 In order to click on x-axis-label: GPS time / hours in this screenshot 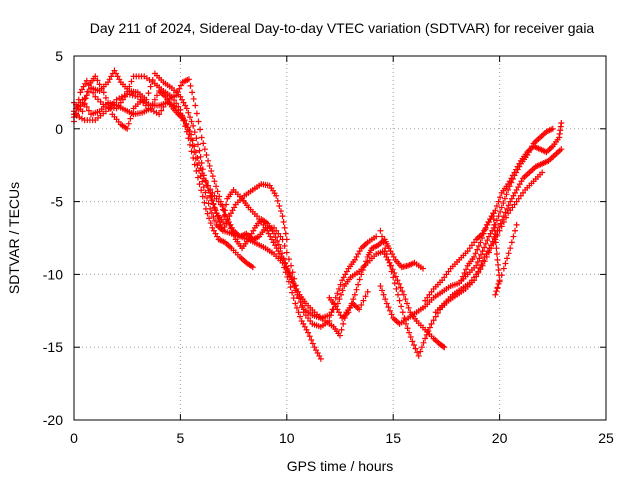, I will do `click(340, 466)`.